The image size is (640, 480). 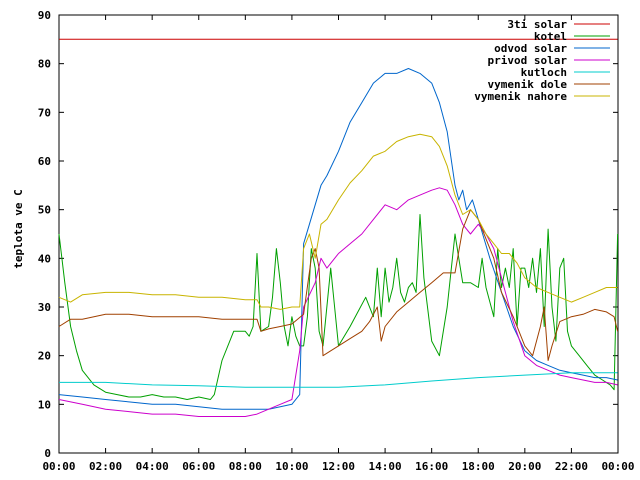 I want to click on x-tick-label: 02:00, so click(x=105, y=466).